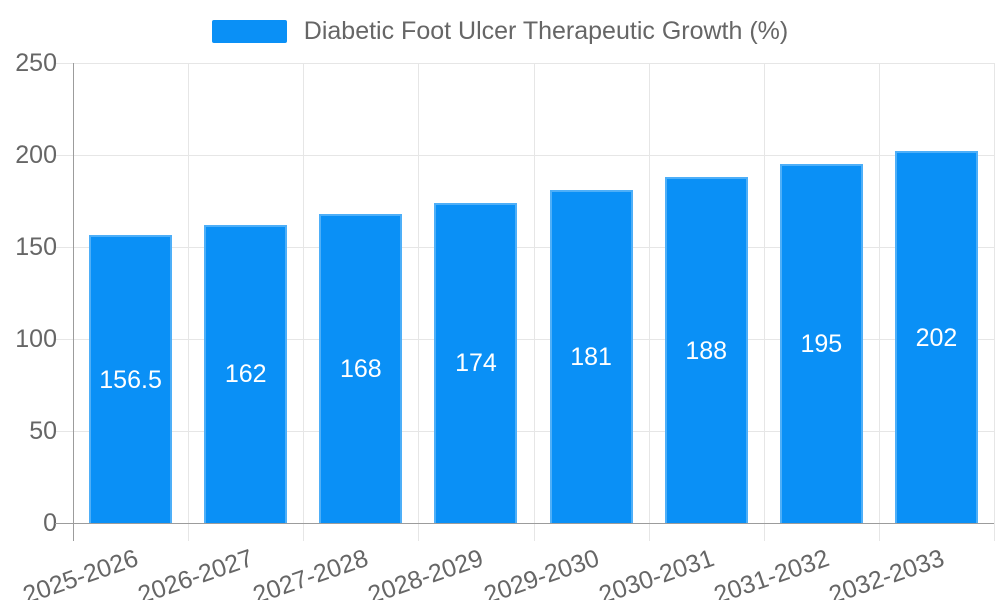  I want to click on x-tick-label: 2026-2027, so click(195, 572).